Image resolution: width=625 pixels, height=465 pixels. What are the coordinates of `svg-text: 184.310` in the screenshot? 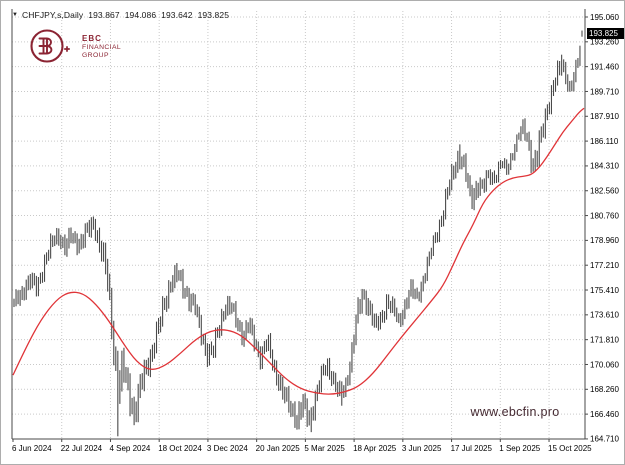 It's located at (604, 166).